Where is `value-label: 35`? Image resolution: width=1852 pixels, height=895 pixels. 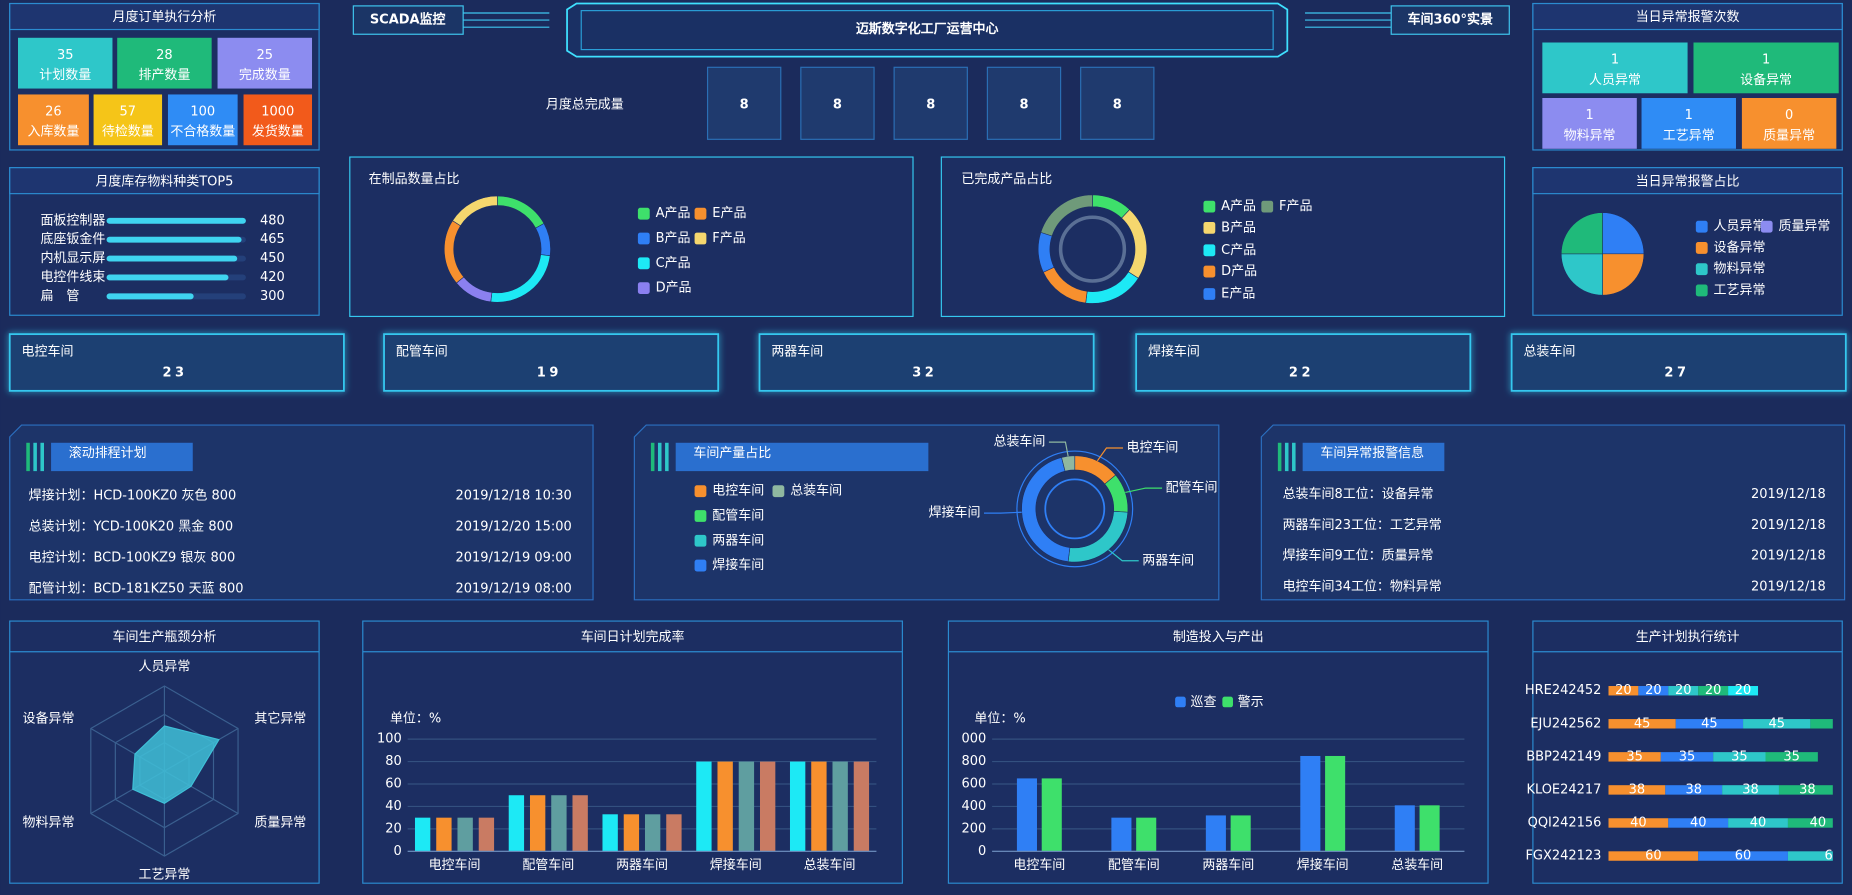
value-label: 35 is located at coordinates (1634, 756).